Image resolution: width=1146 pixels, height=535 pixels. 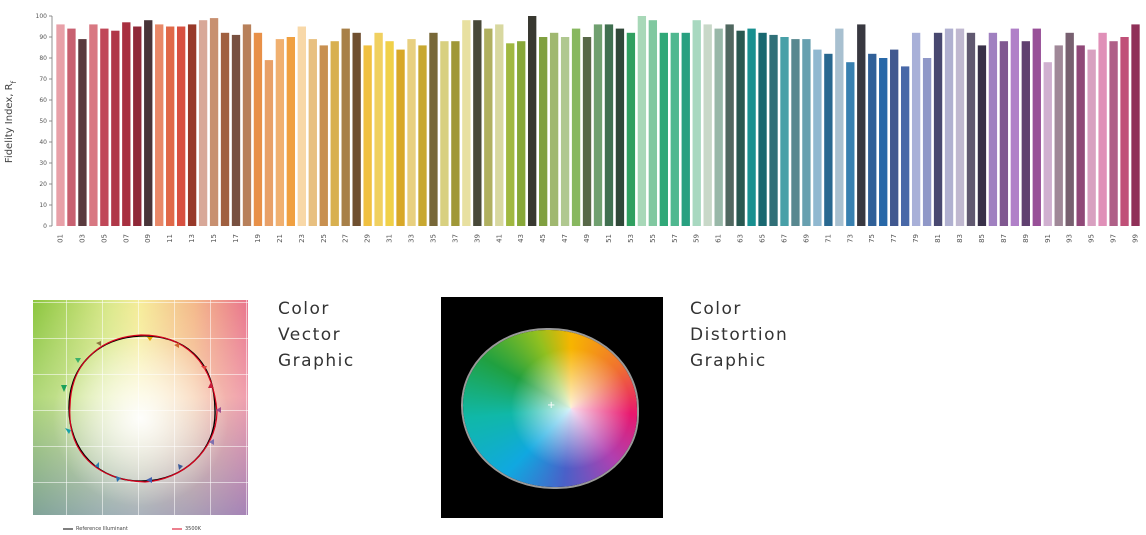 What do you see at coordinates (302, 238) in the screenshot?
I see `x-tick-label: 23` at bounding box center [302, 238].